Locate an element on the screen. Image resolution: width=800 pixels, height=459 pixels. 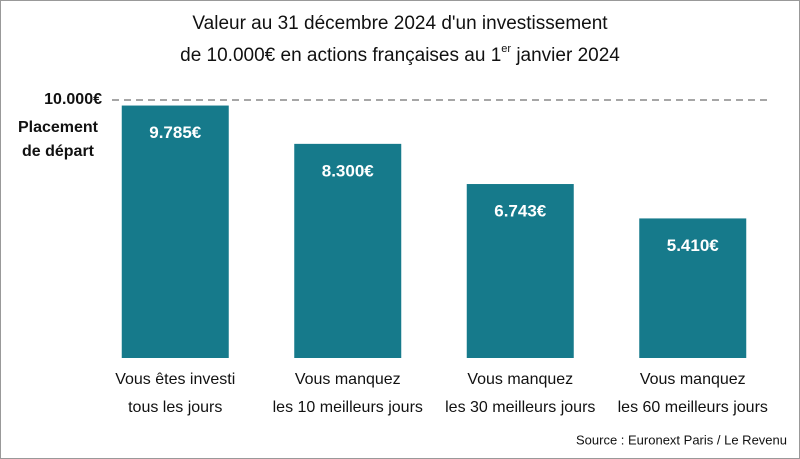
value-label: 5.410€ is located at coordinates (693, 245).